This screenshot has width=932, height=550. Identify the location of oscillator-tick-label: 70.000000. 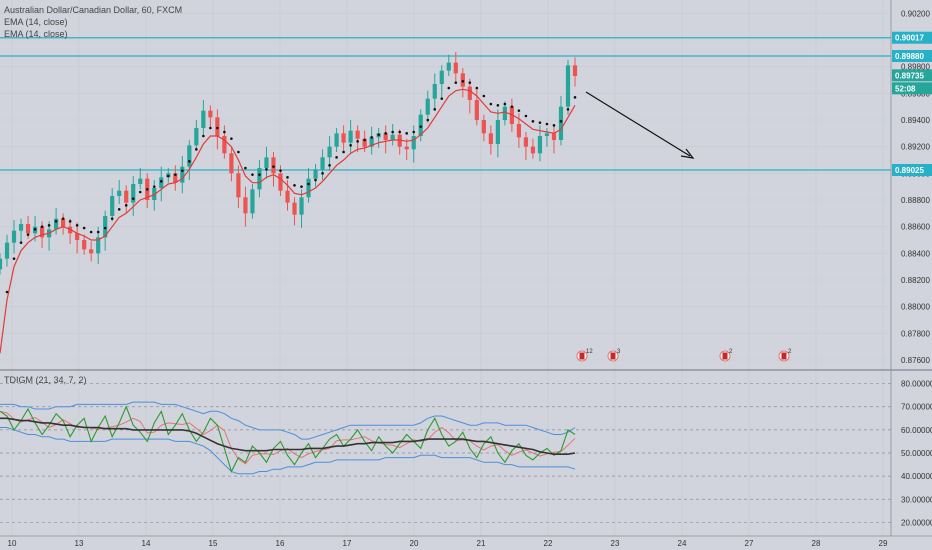
(916, 407).